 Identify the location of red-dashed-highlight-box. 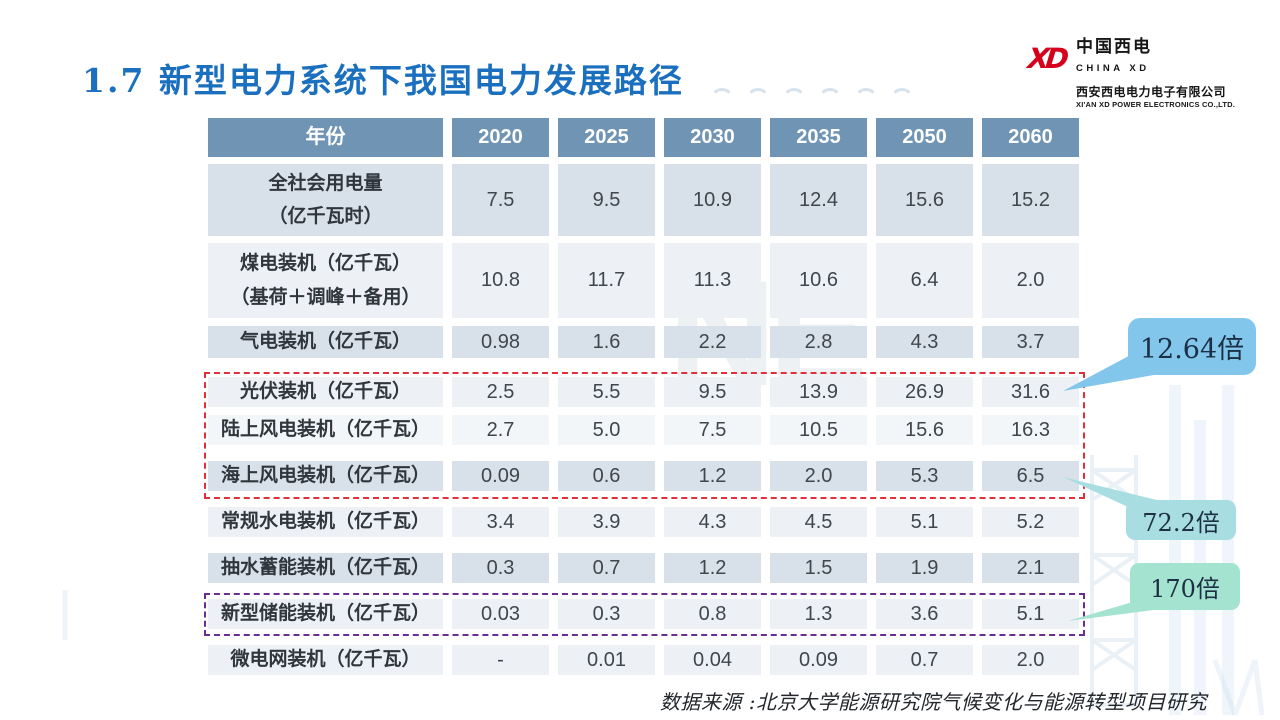
(644, 435).